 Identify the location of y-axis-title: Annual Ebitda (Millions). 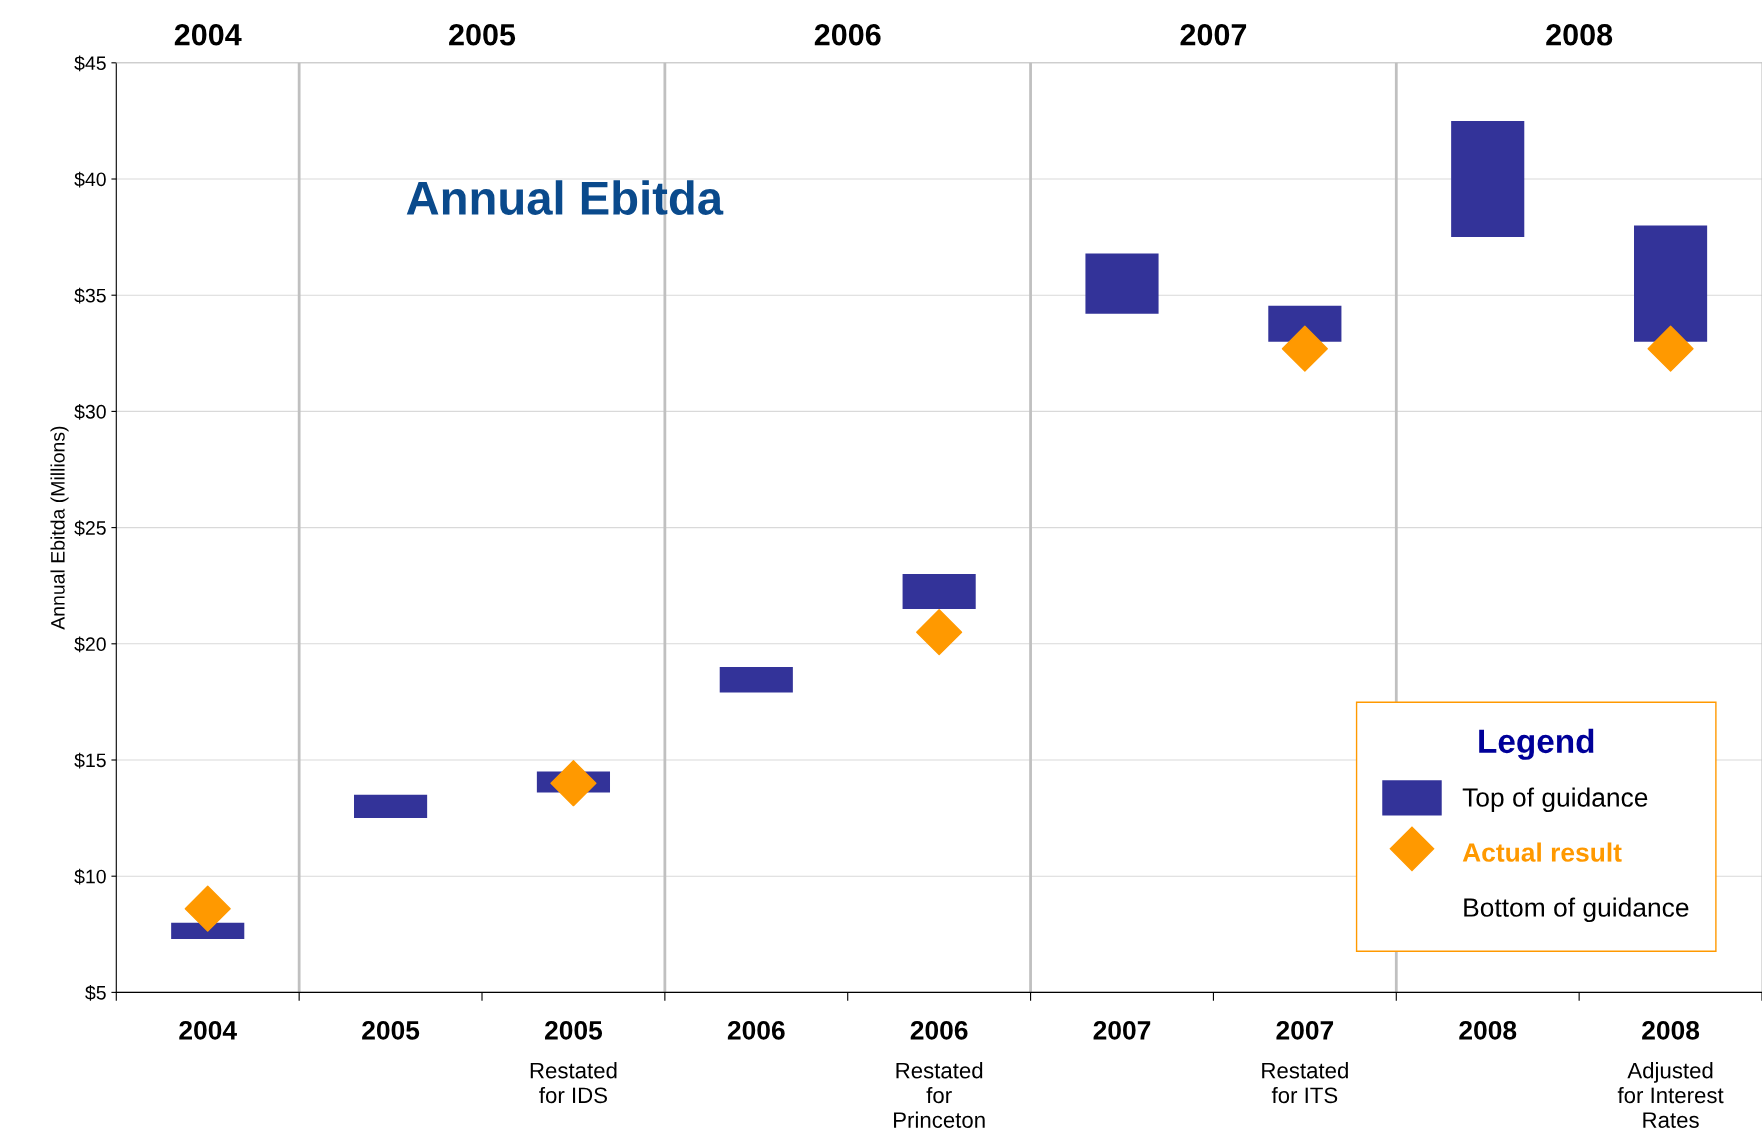
(59, 528).